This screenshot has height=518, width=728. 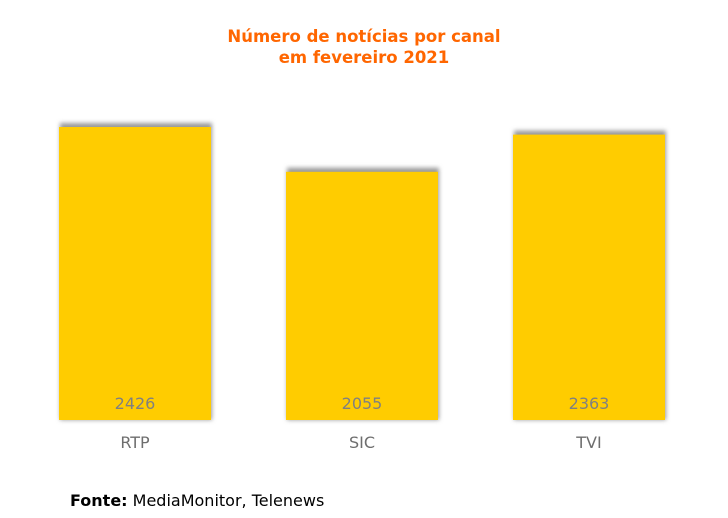 What do you see at coordinates (226, 500) in the screenshot?
I see `source-text: MediaMonitor, Telenews` at bounding box center [226, 500].